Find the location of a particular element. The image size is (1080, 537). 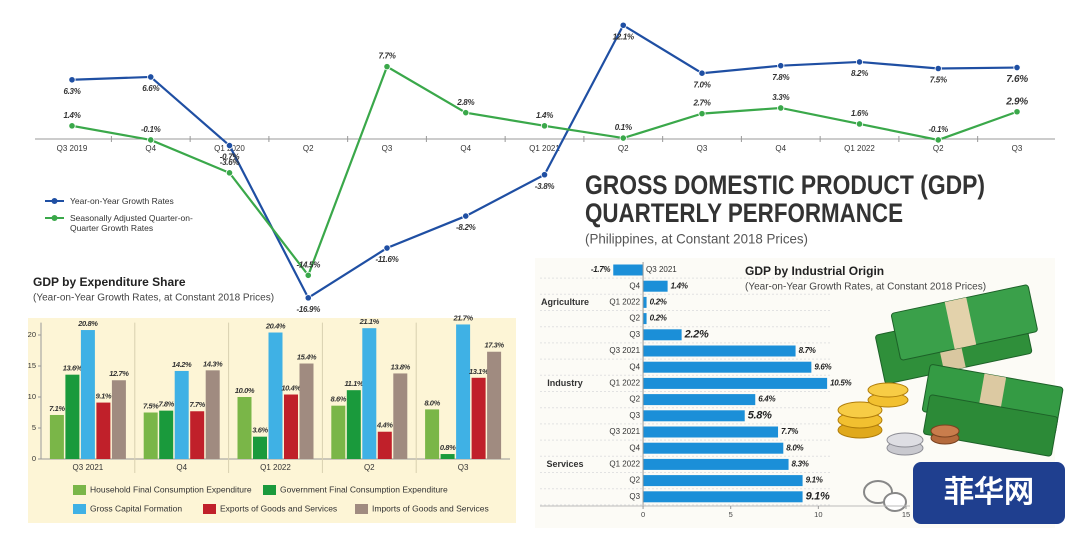

data-label: 14.3% is located at coordinates (213, 363).